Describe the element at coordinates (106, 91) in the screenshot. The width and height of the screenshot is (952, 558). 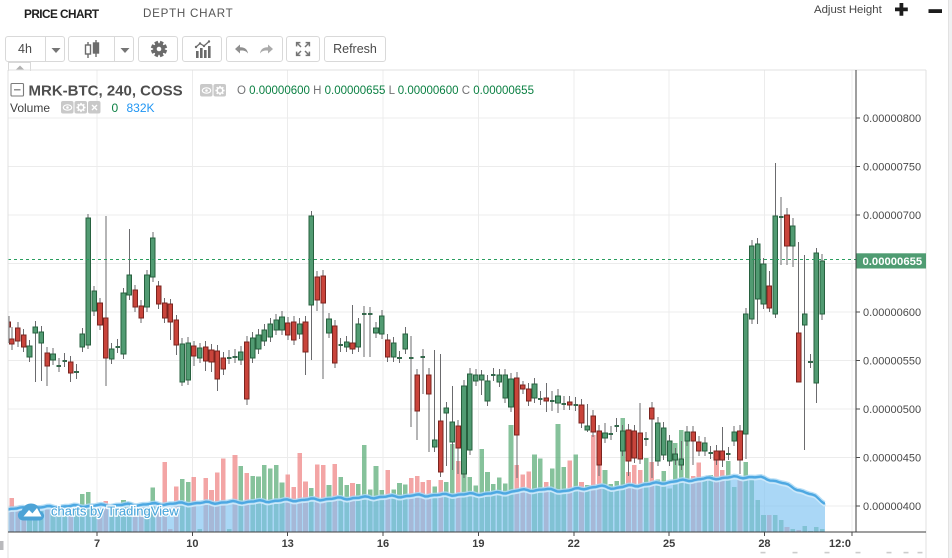
I see `svg-text: MRK-BTC, 240, COSS` at that location.